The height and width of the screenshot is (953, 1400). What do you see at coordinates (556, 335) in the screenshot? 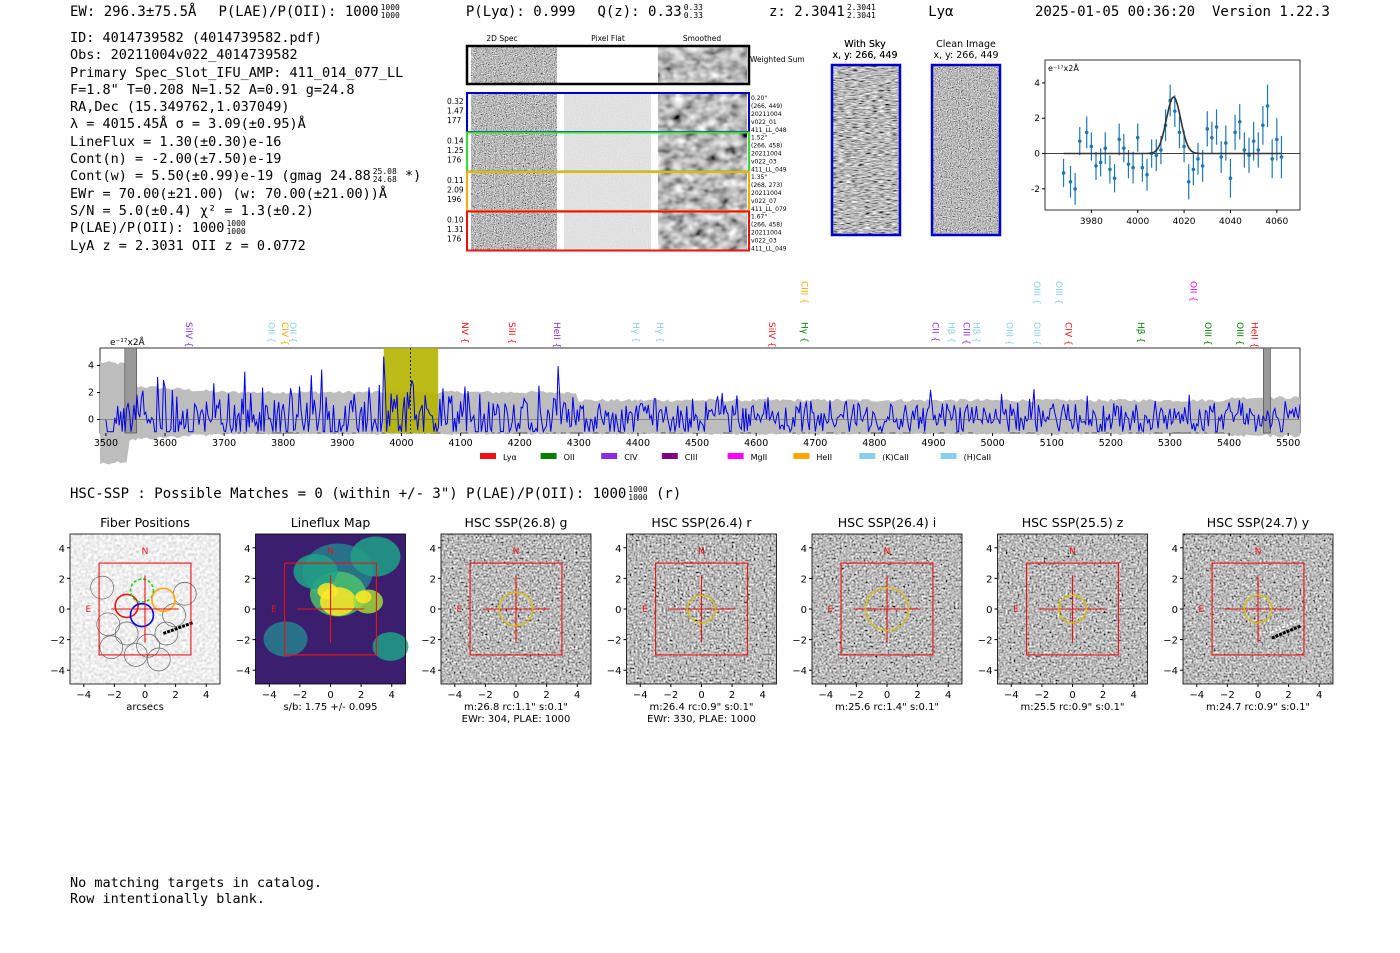
I see `emission-line-label: HeII {` at bounding box center [556, 335].